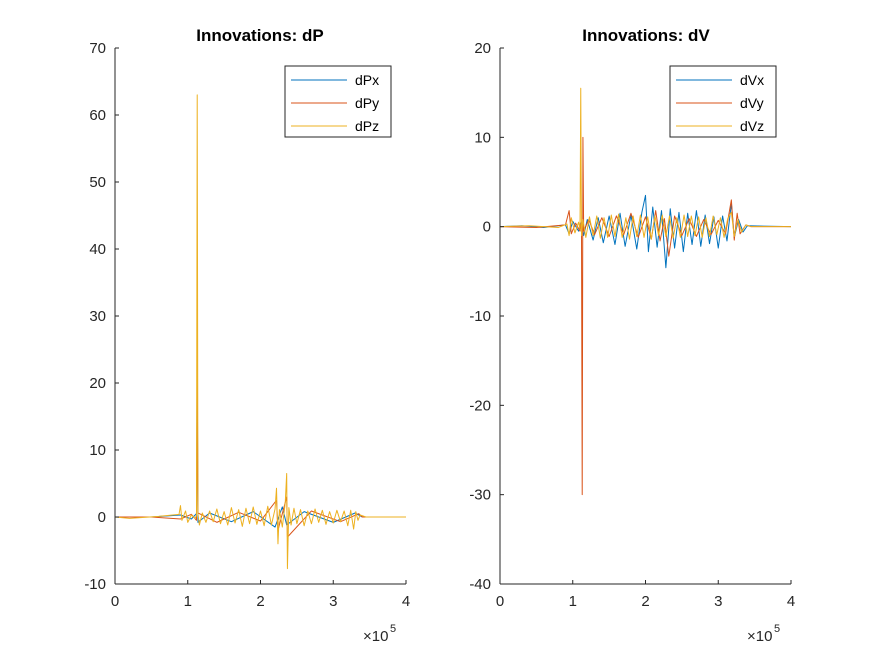 The width and height of the screenshot is (875, 656). I want to click on axes-dv-legend: dVx dVy dVz, so click(723, 101).